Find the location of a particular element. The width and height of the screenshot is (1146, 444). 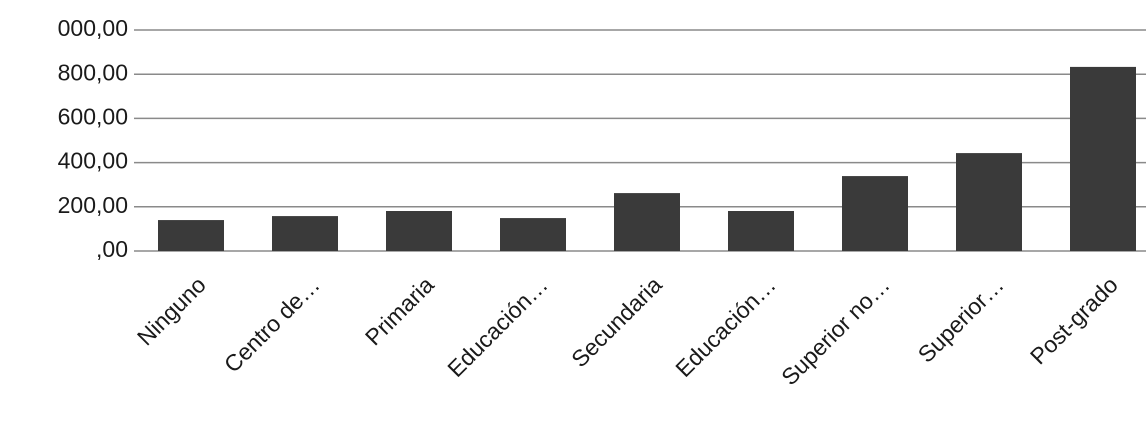

y-tick-label: 400,00 is located at coordinates (93, 161).